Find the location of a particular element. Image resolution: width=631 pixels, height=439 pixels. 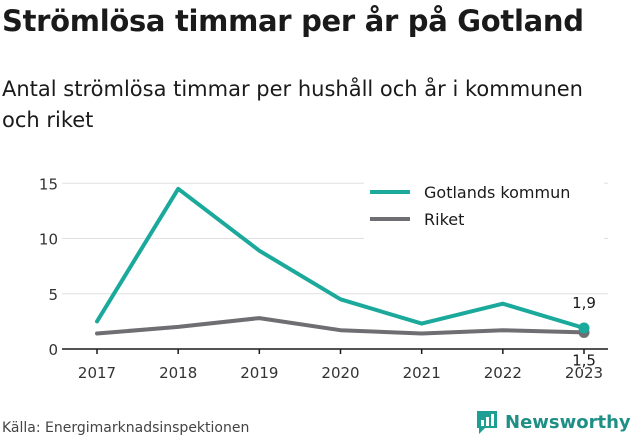

x-tick-label: 2021 is located at coordinates (422, 373).